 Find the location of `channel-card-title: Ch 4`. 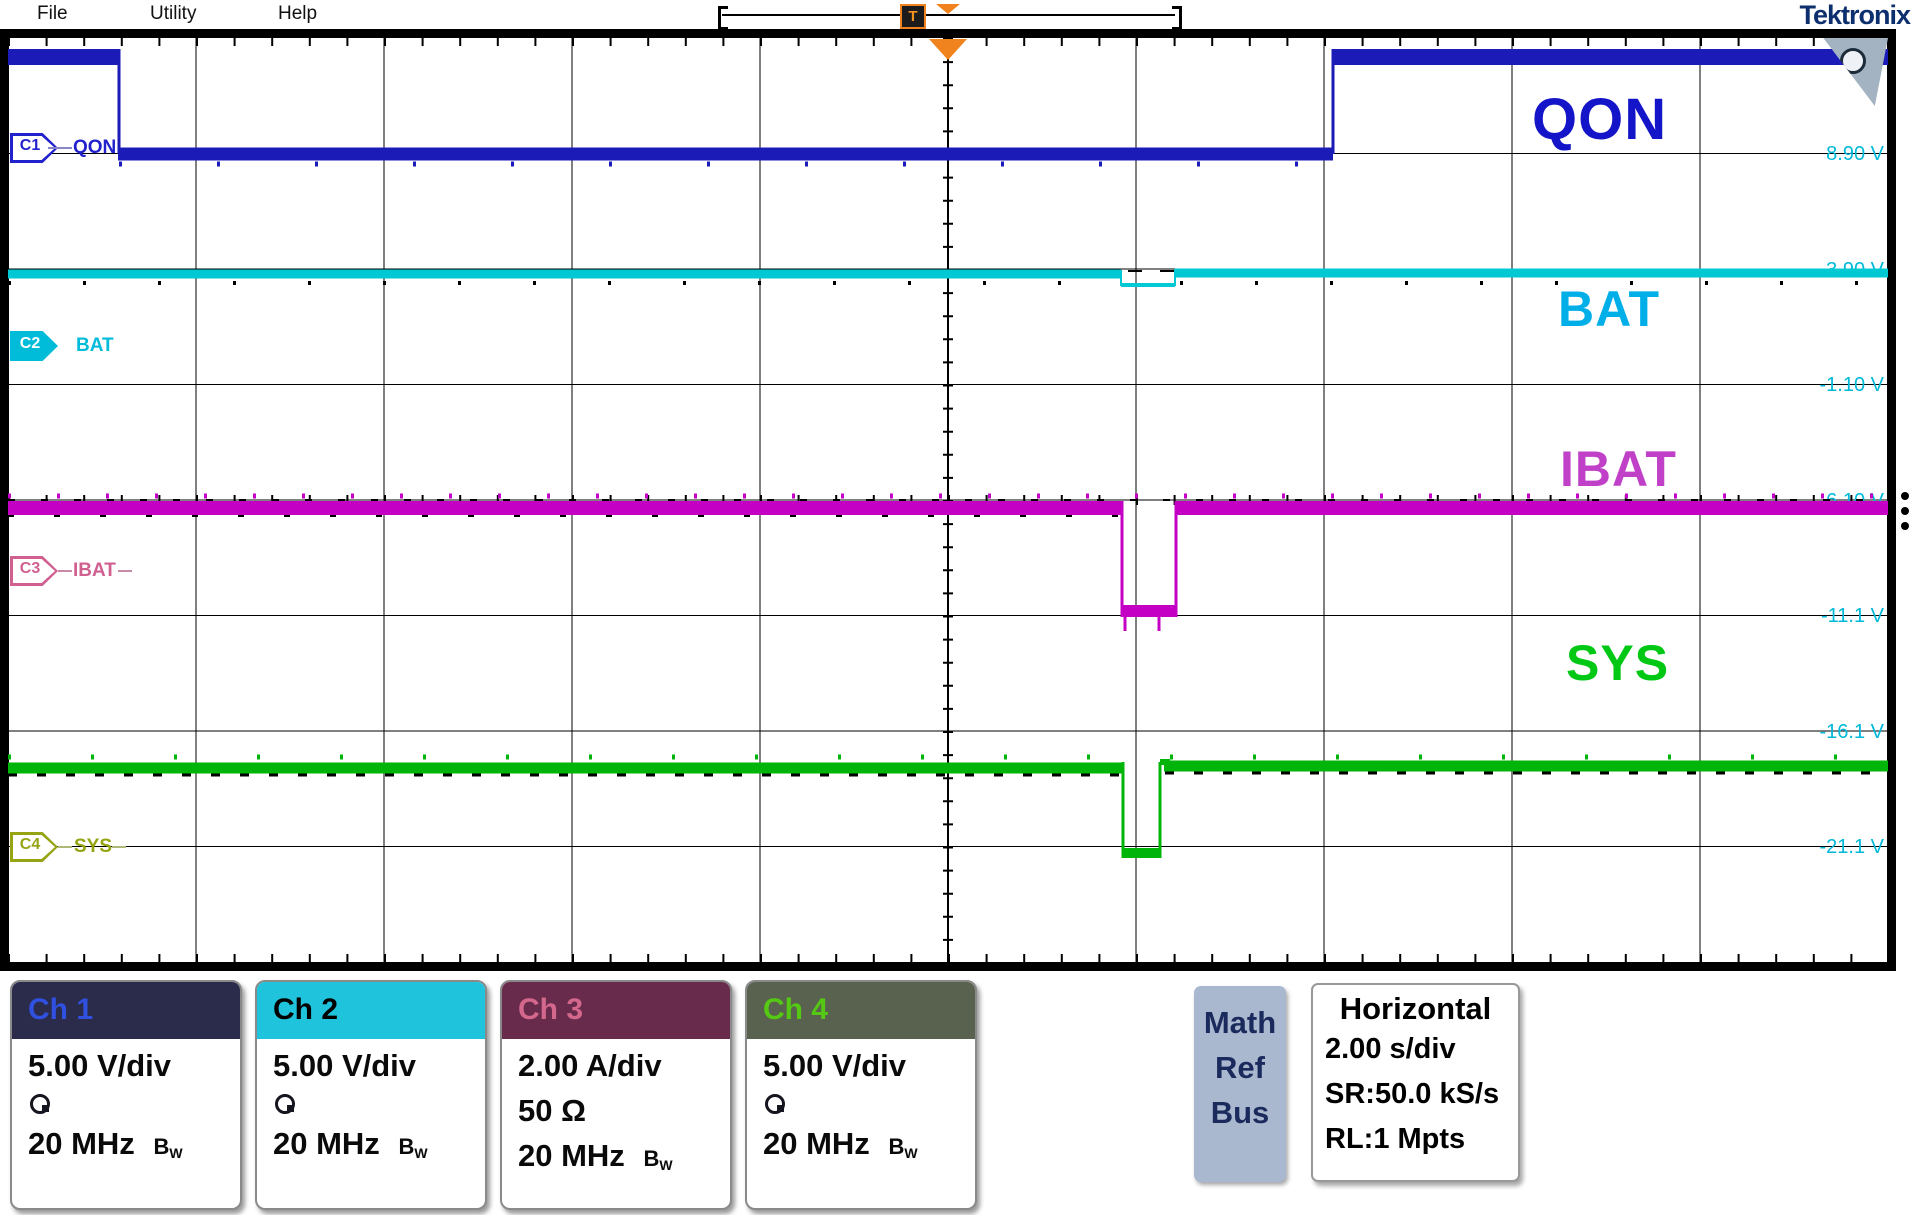

channel-card-title: Ch 4 is located at coordinates (861, 1010).